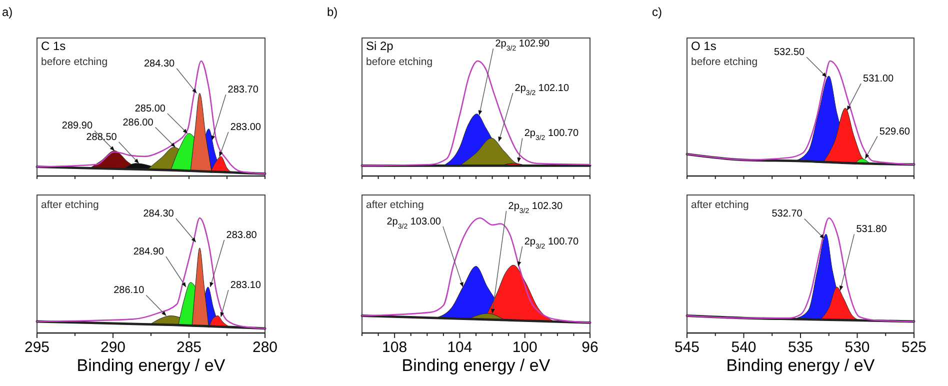 The width and height of the screenshot is (948, 386). What do you see at coordinates (657, 12) in the screenshot?
I see `text: c)` at bounding box center [657, 12].